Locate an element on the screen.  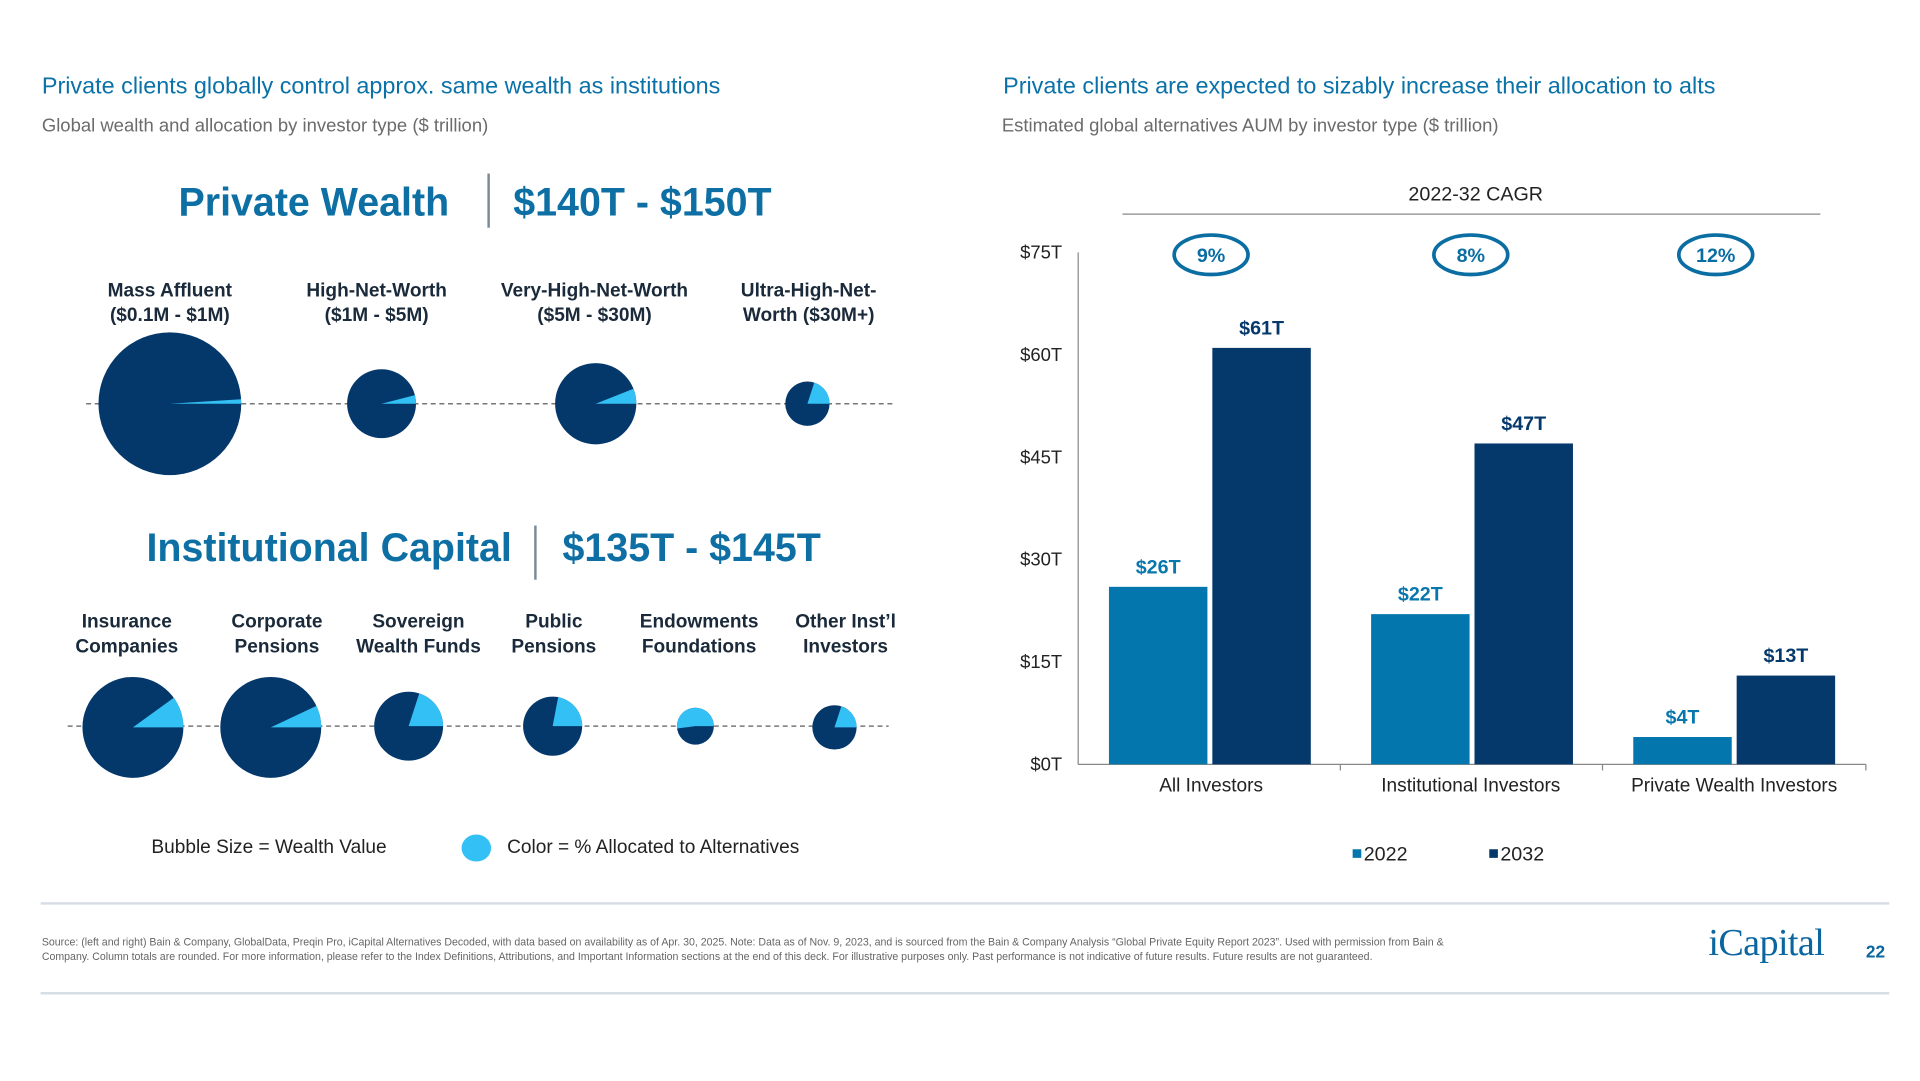
group-label: Very-High-Net-Worth ($5M - $30M) is located at coordinates (595, 303).